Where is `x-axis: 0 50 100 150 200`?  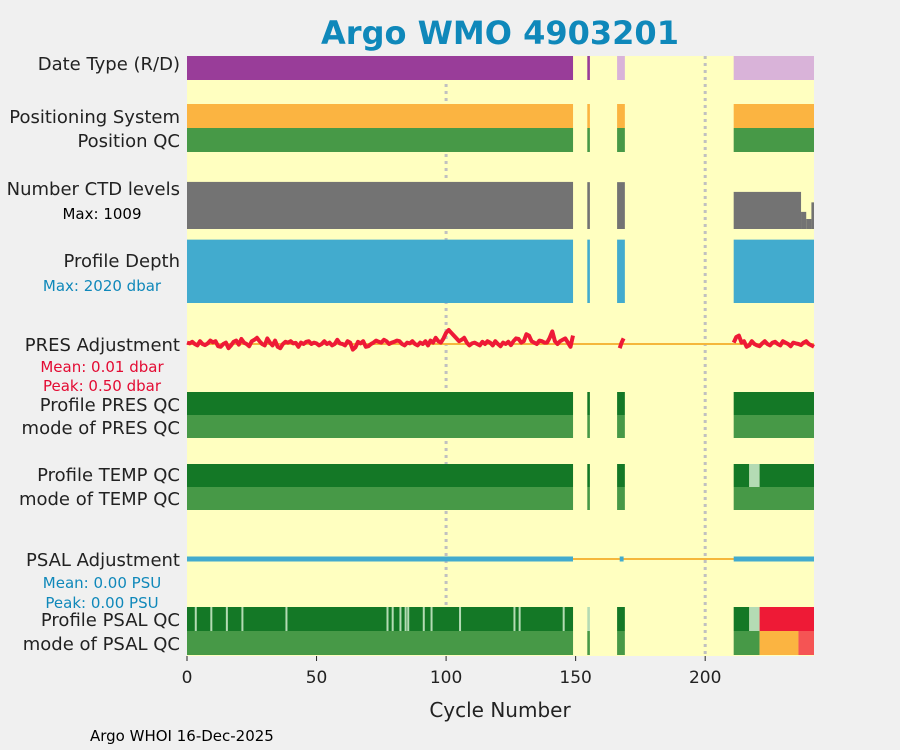 x-axis: 0 50 100 150 200 is located at coordinates (451, 672).